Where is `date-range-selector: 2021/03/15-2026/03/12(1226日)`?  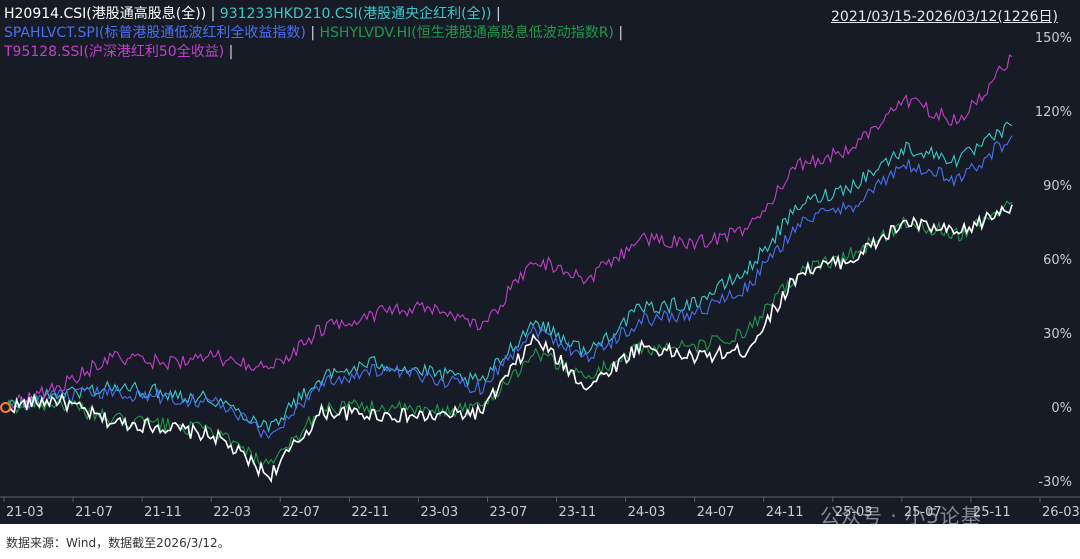
date-range-selector: 2021/03/15-2026/03/12(1226日) is located at coordinates (944, 17).